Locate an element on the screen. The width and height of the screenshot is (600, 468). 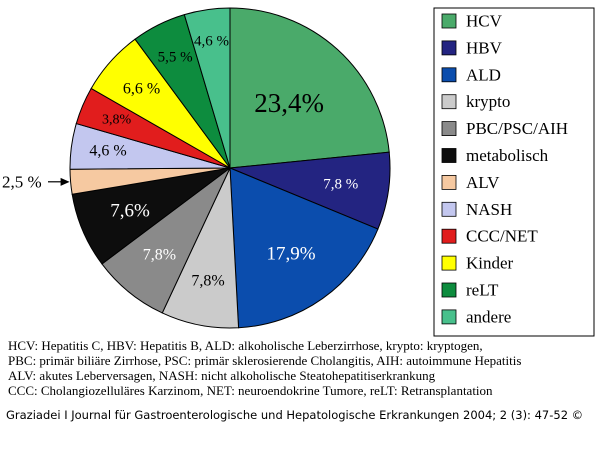
callout-arrowhead is located at coordinates (65, 181).